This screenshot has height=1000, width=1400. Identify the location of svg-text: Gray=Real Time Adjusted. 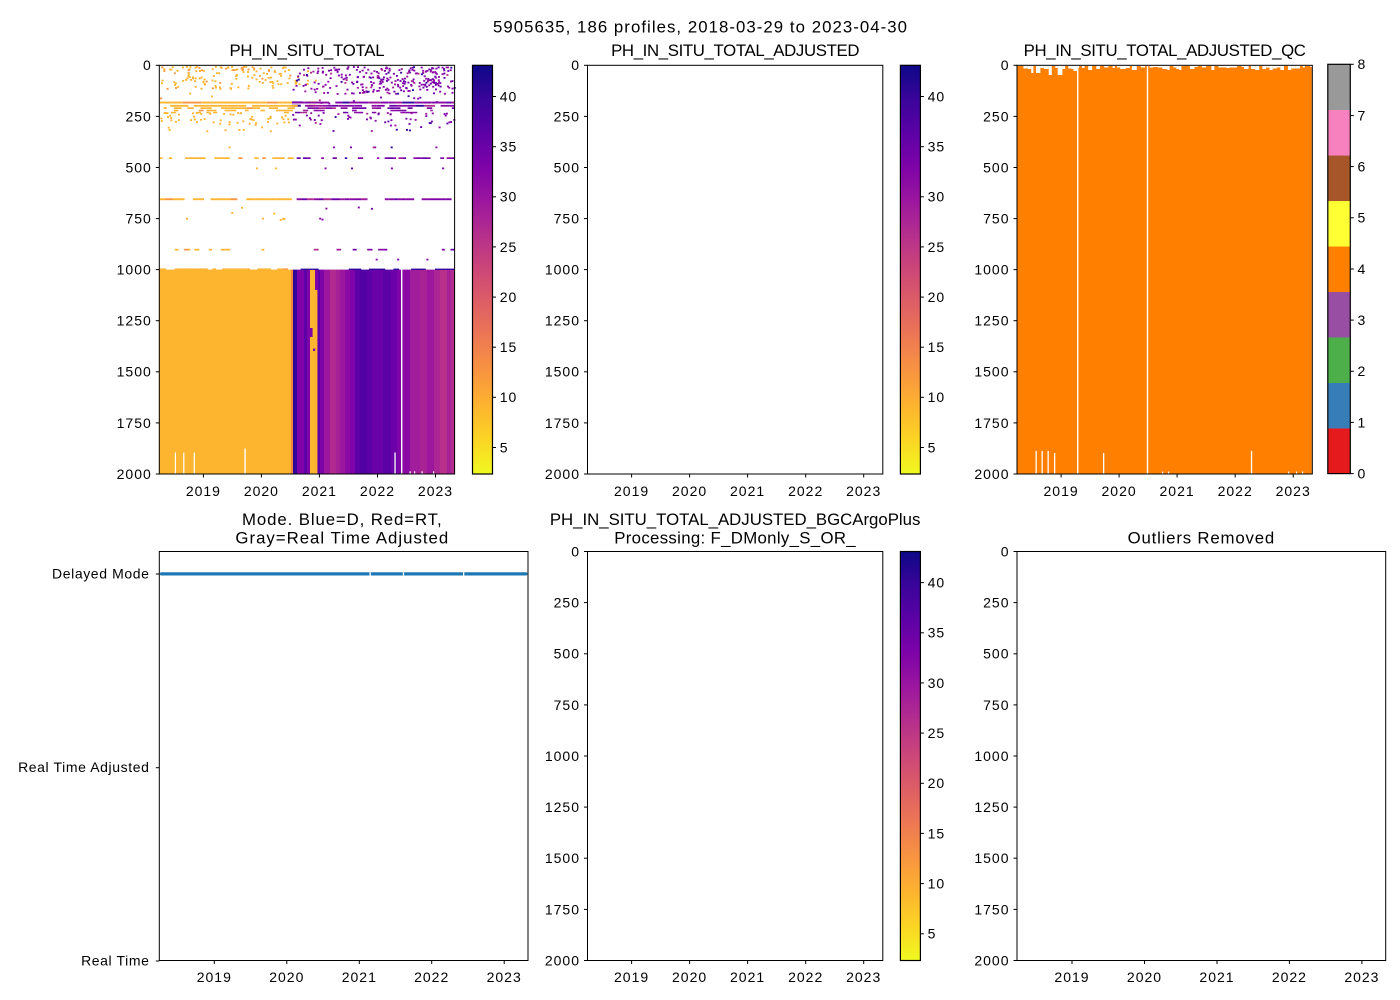
(342, 537).